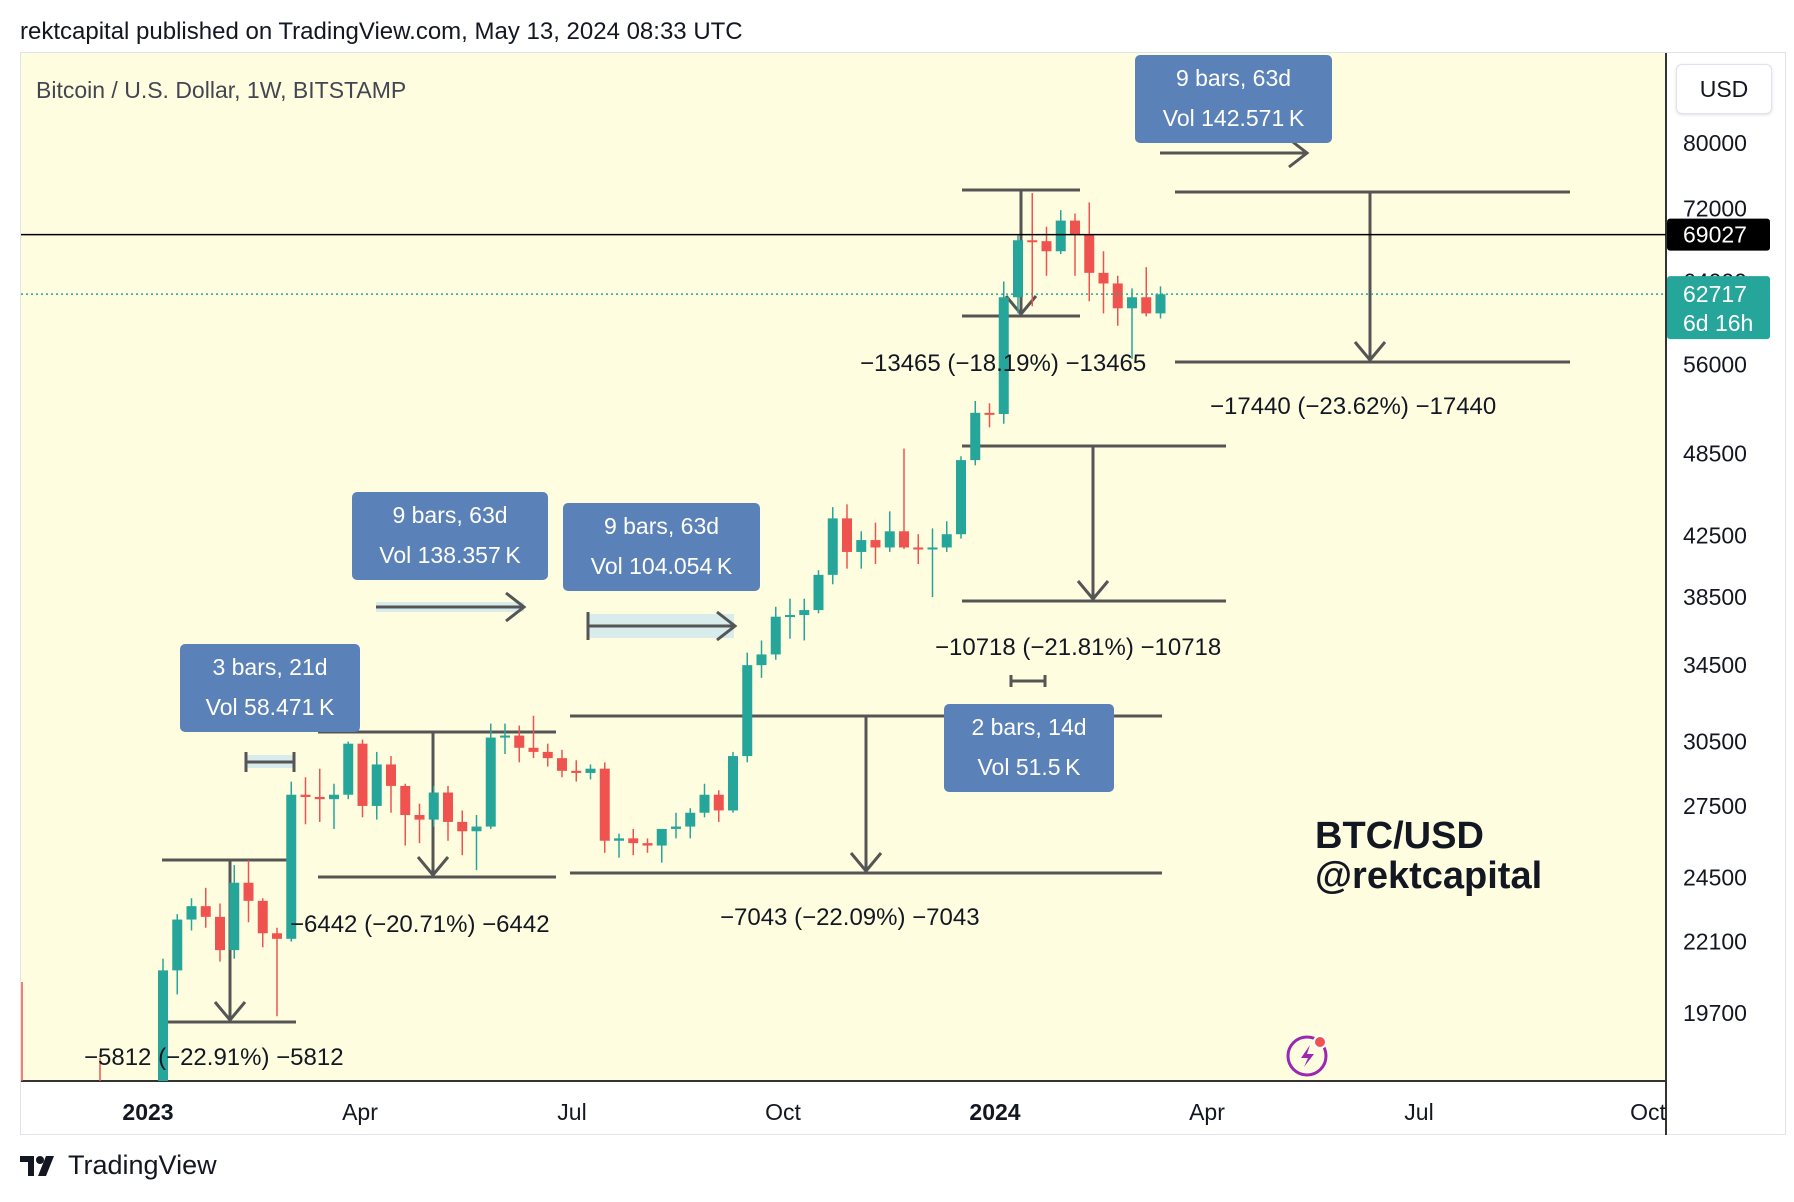  I want to click on y-tick-label: 80000, so click(1715, 143).